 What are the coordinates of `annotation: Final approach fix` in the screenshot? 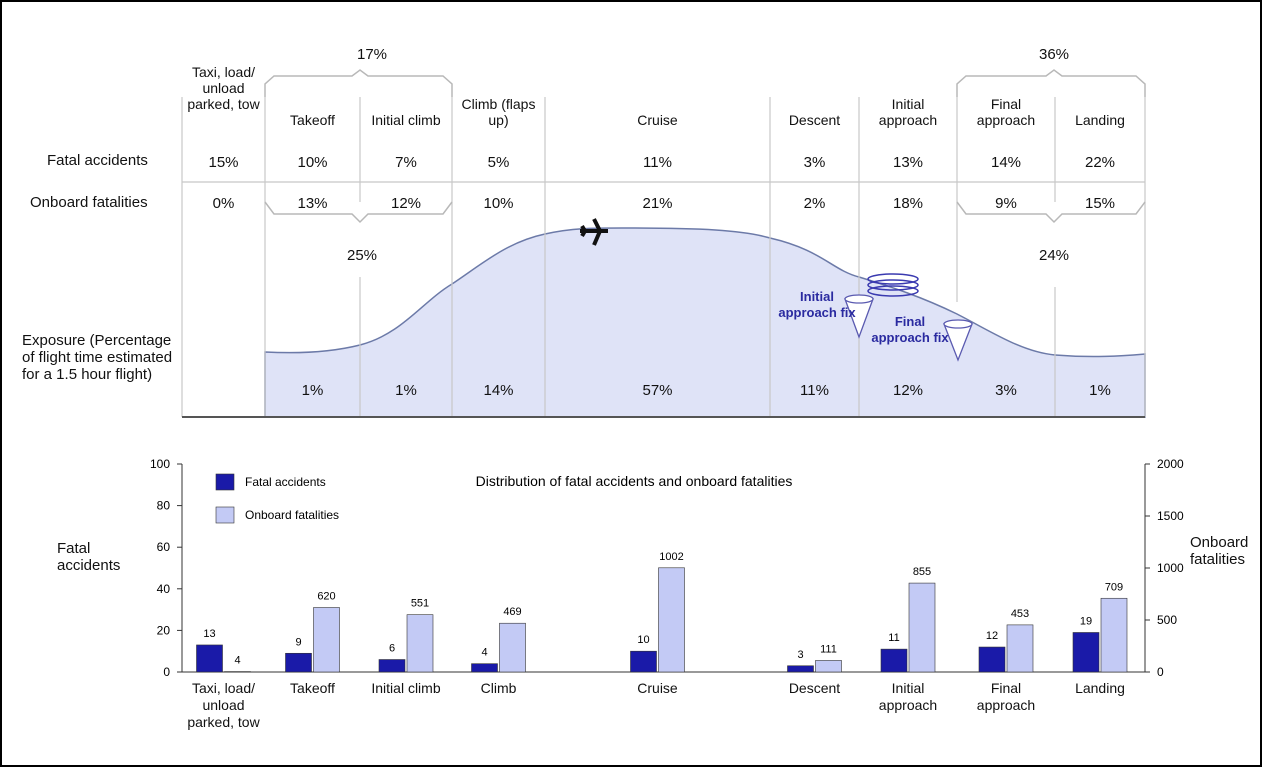 It's located at (910, 329).